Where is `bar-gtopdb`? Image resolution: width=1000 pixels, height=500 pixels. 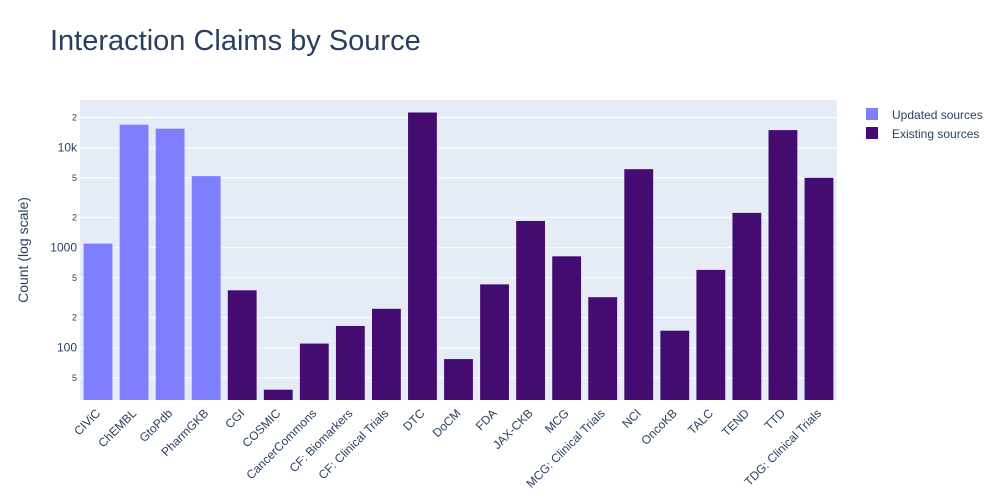 bar-gtopdb is located at coordinates (170, 264).